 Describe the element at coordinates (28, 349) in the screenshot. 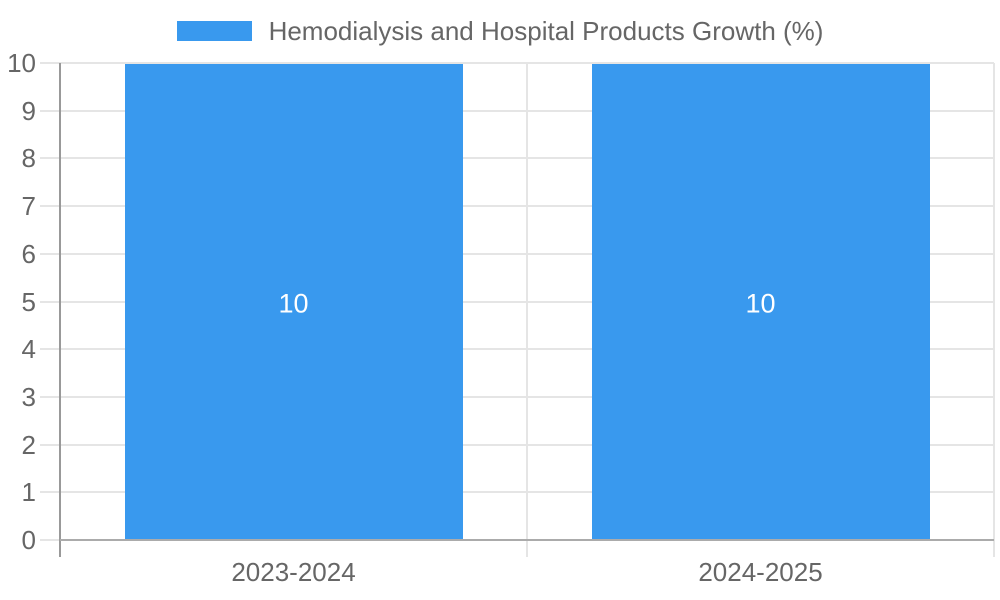

I see `y-axis-tick-label: 4` at that location.